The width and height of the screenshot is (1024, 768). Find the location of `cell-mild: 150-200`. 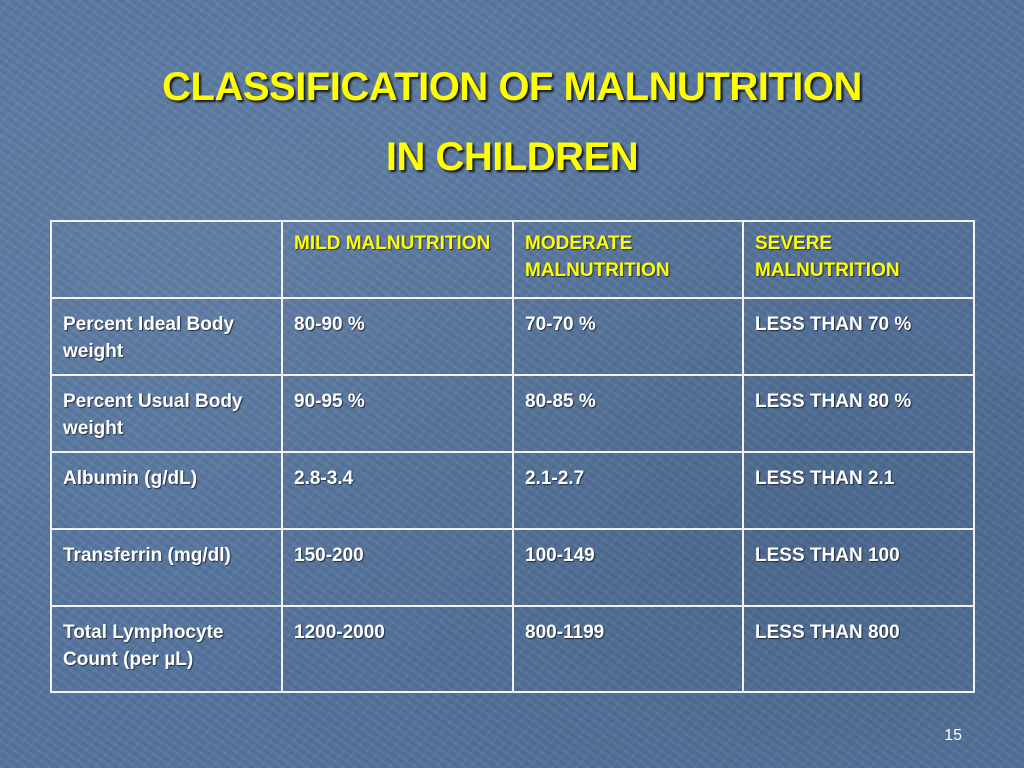

cell-mild: 150-200 is located at coordinates (397, 567).